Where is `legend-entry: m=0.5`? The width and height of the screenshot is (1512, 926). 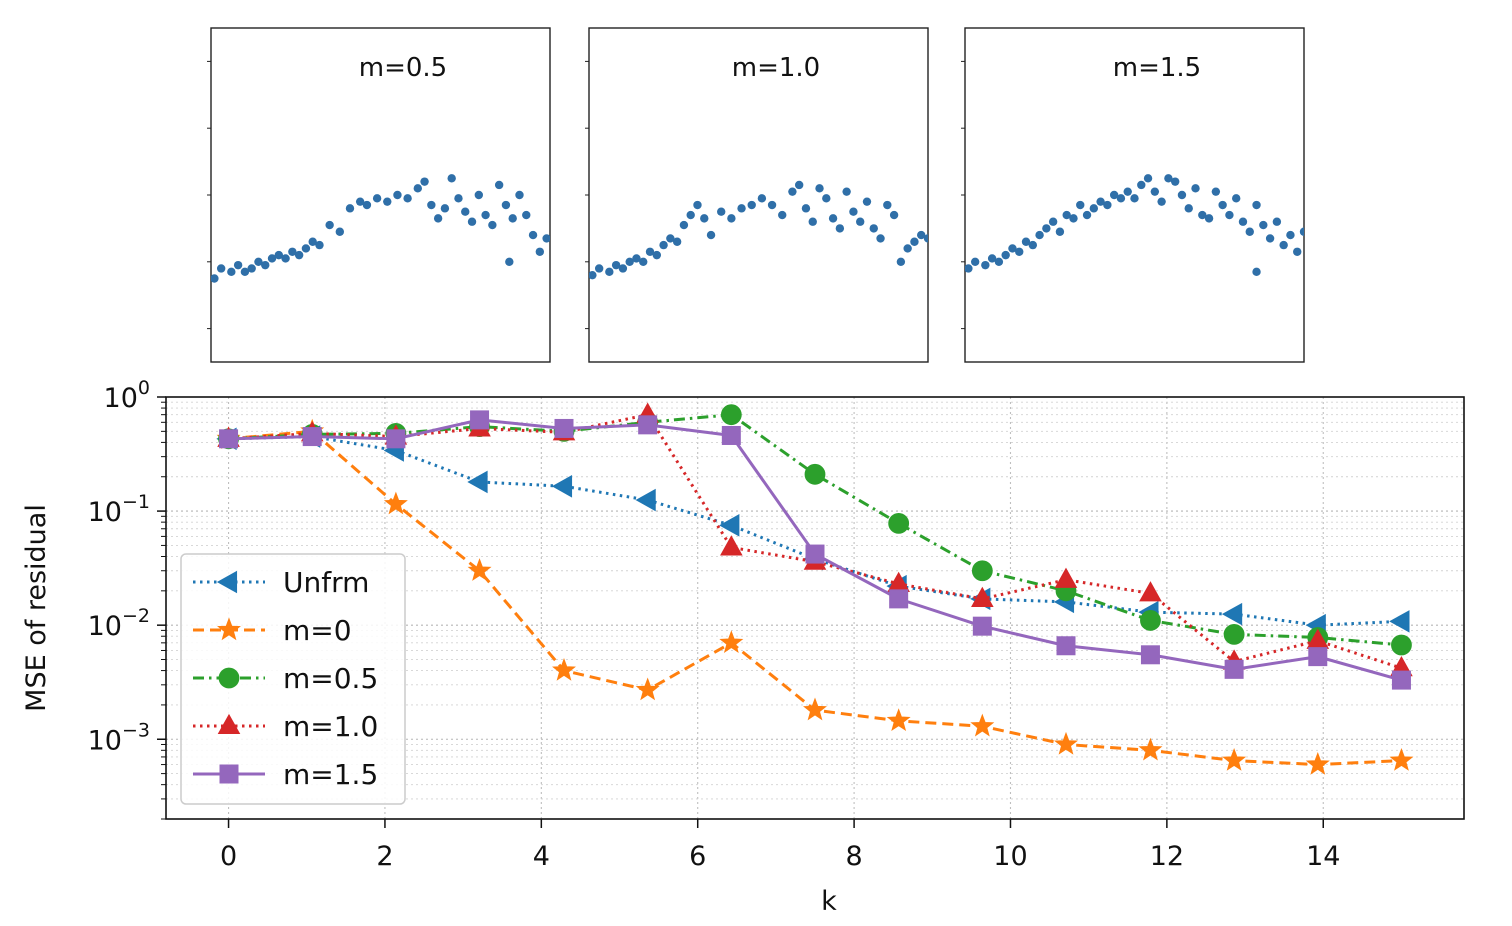 legend-entry: m=0.5 is located at coordinates (285, 678).